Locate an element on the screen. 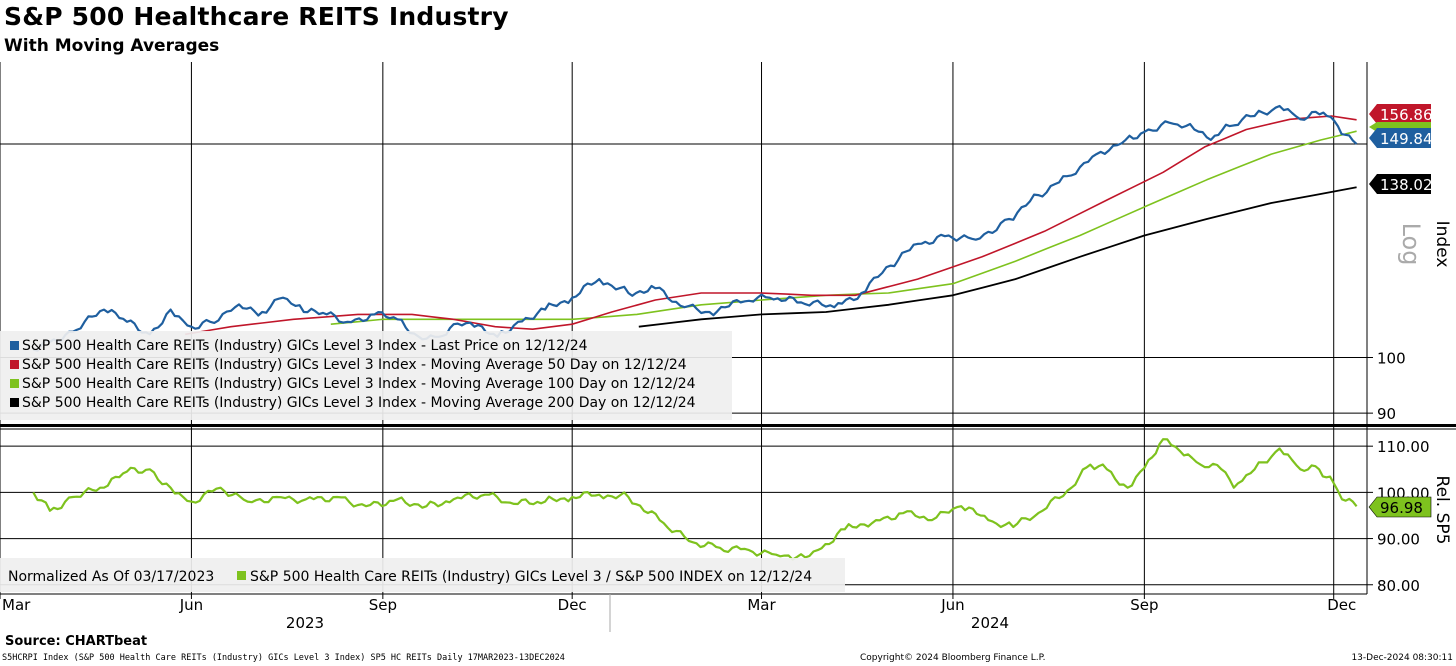 This screenshot has width=1456, height=666. year-label: 2024 is located at coordinates (990, 623).